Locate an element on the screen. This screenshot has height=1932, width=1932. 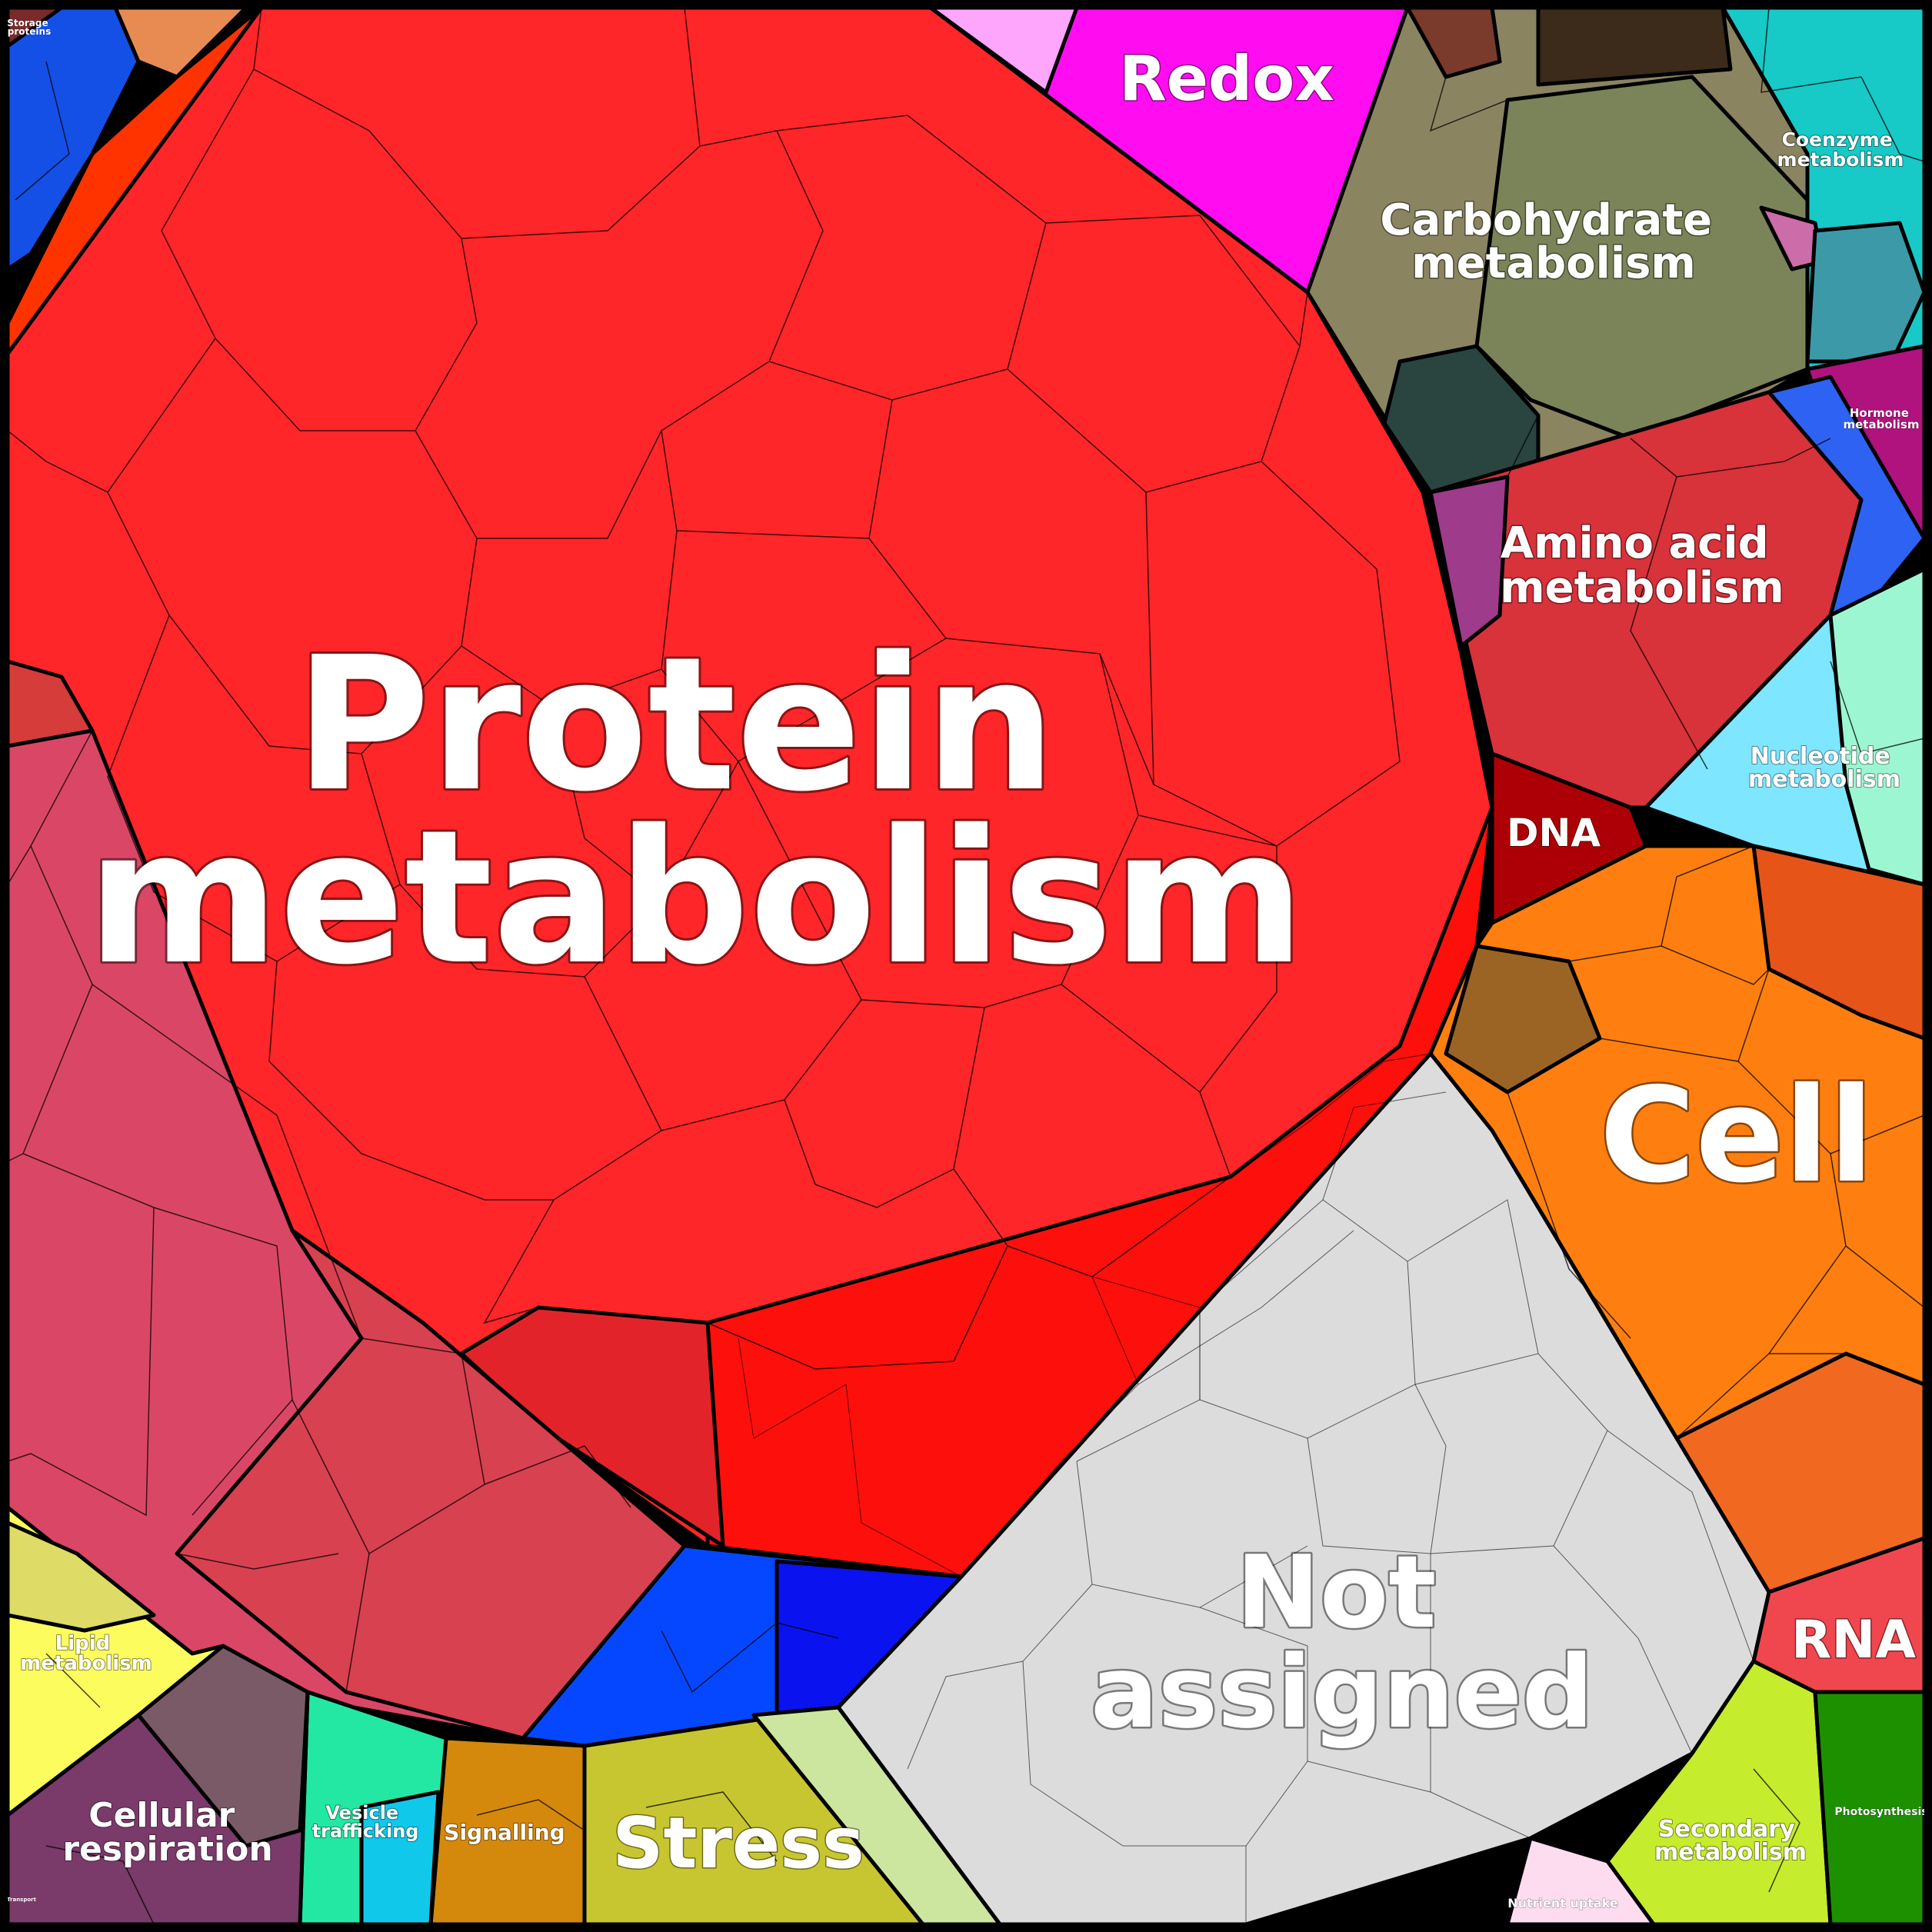
transport-label: Transport is located at coordinates (22, 1900).